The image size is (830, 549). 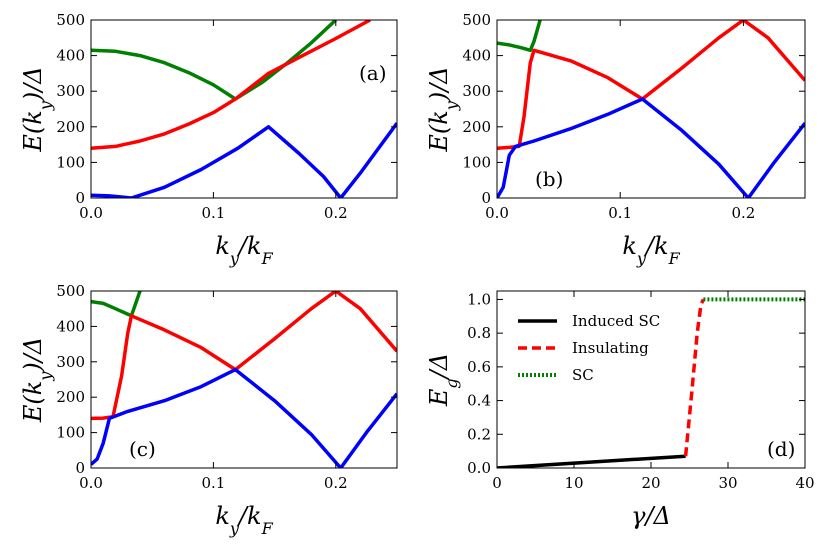 What do you see at coordinates (804, 483) in the screenshot?
I see `x-tick-label: 40` at bounding box center [804, 483].